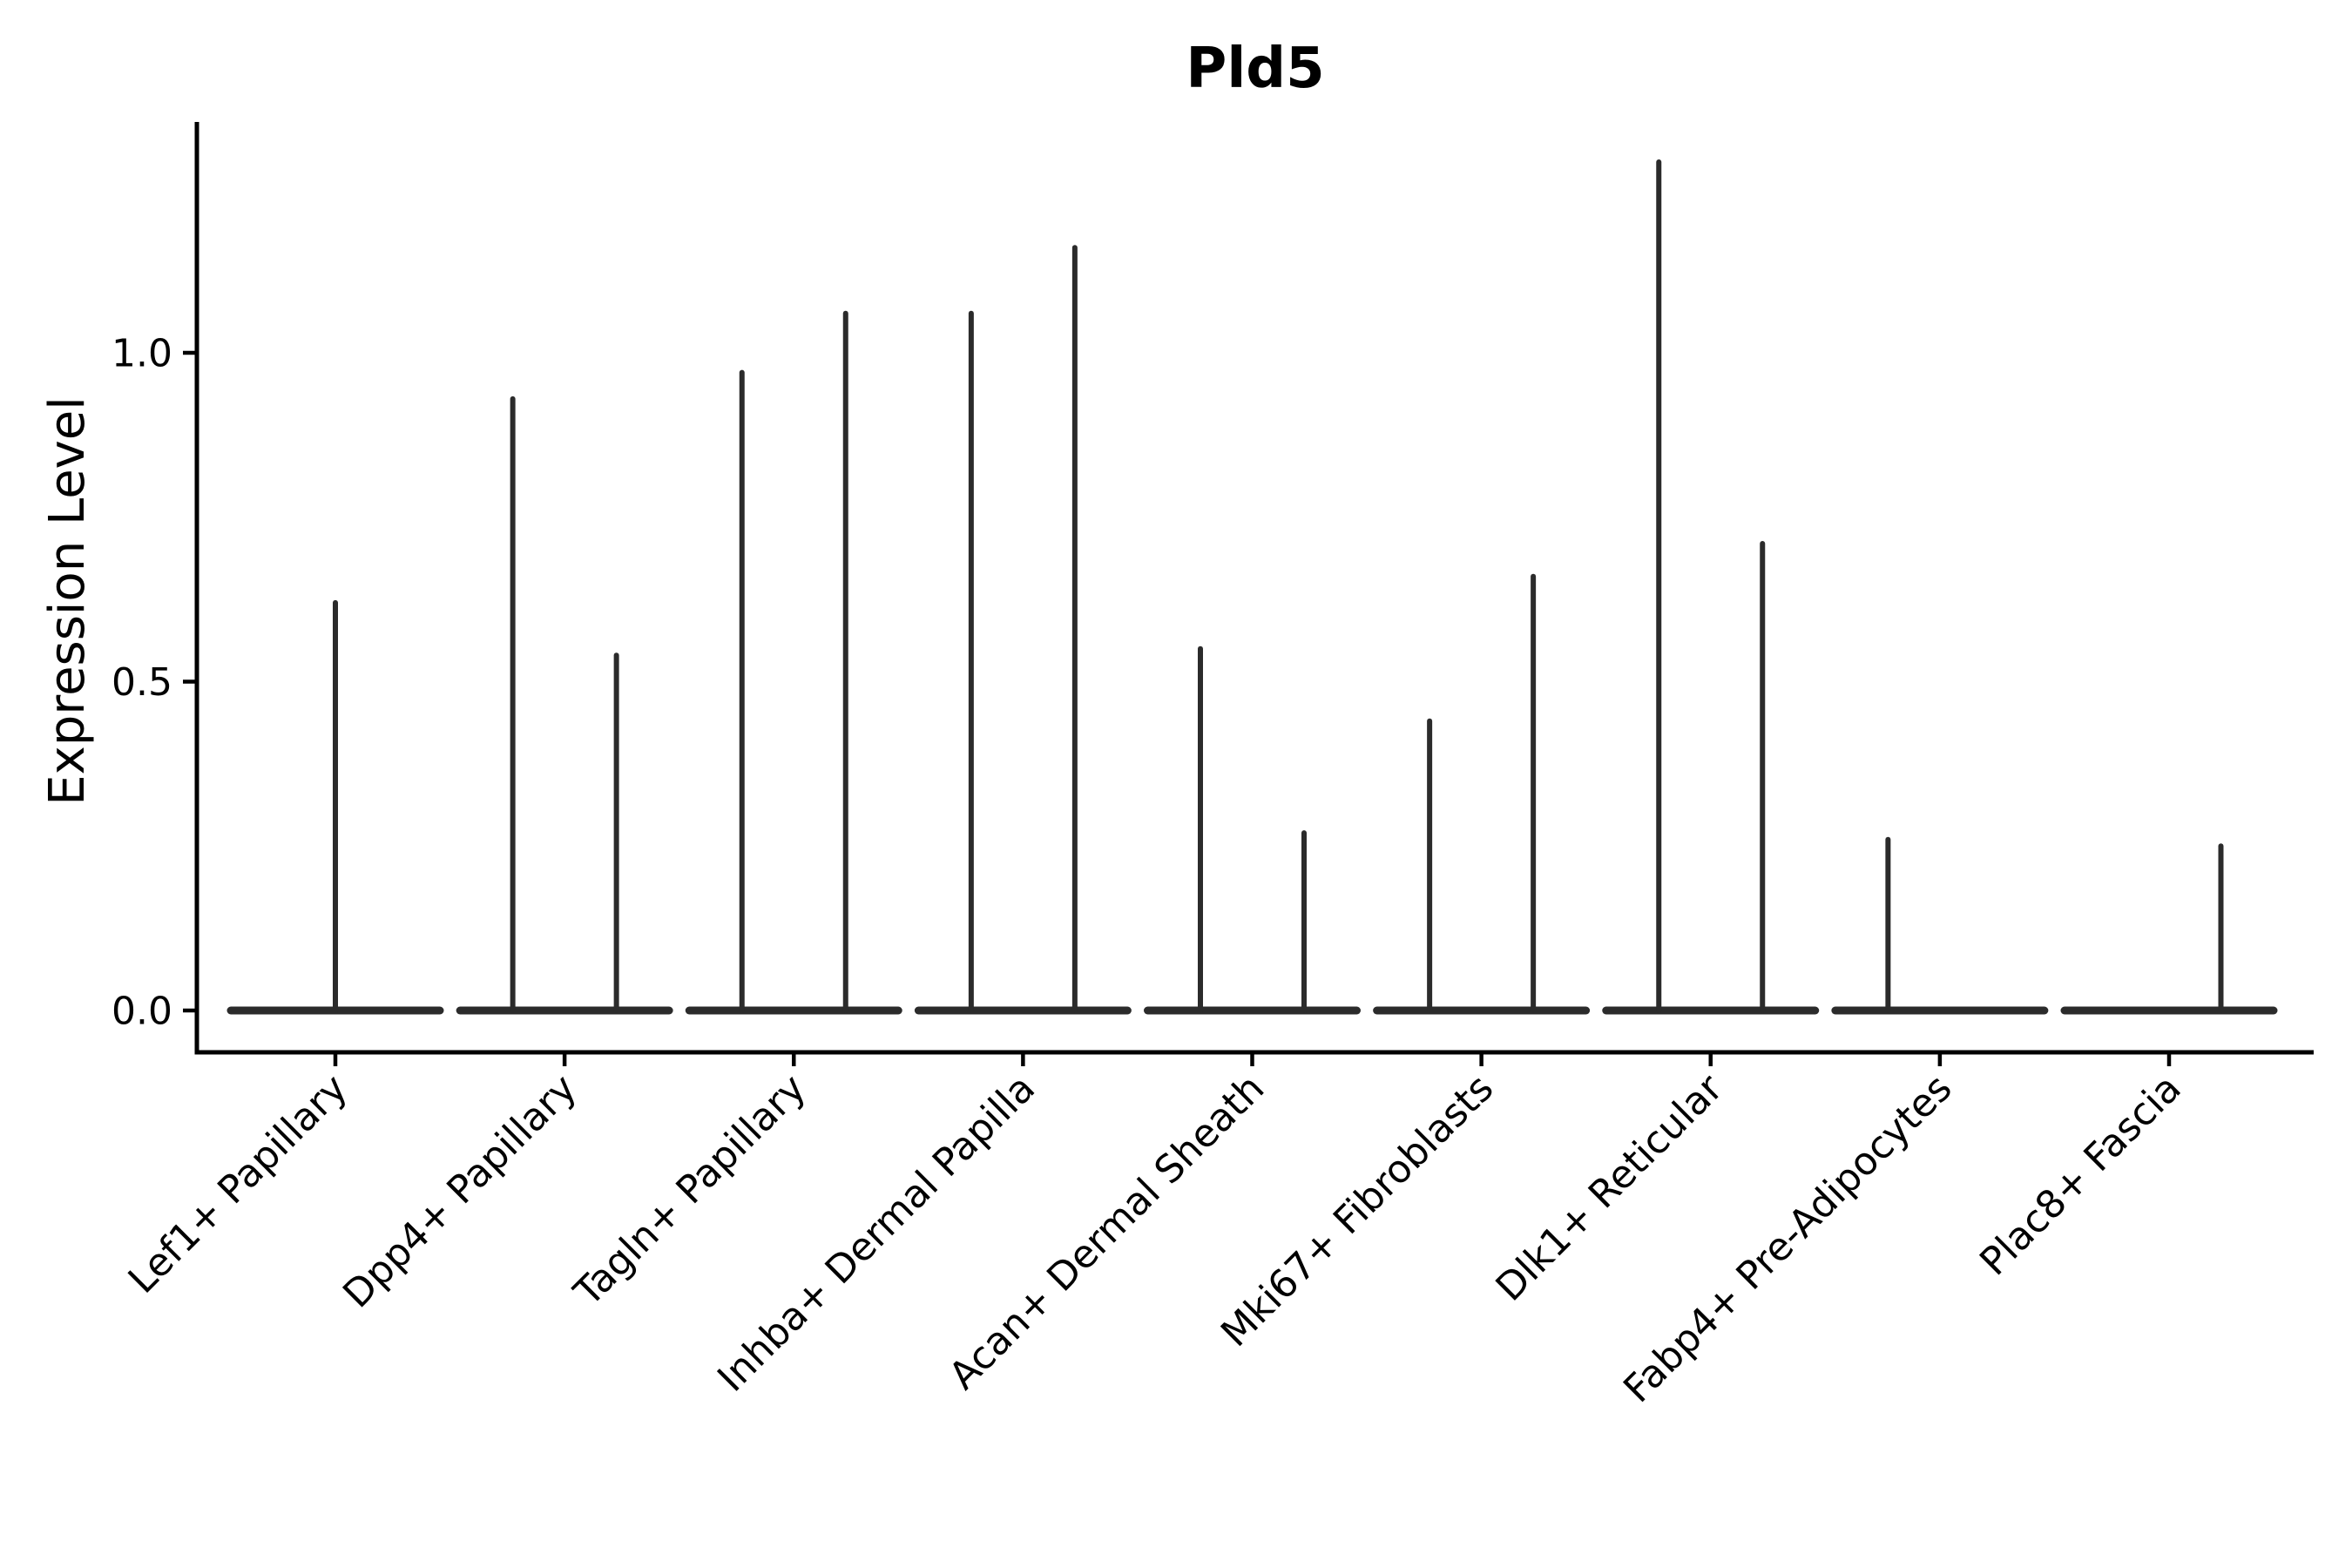  I want to click on x-tick-label: Tagln+ Papillary, so click(689, 1191).